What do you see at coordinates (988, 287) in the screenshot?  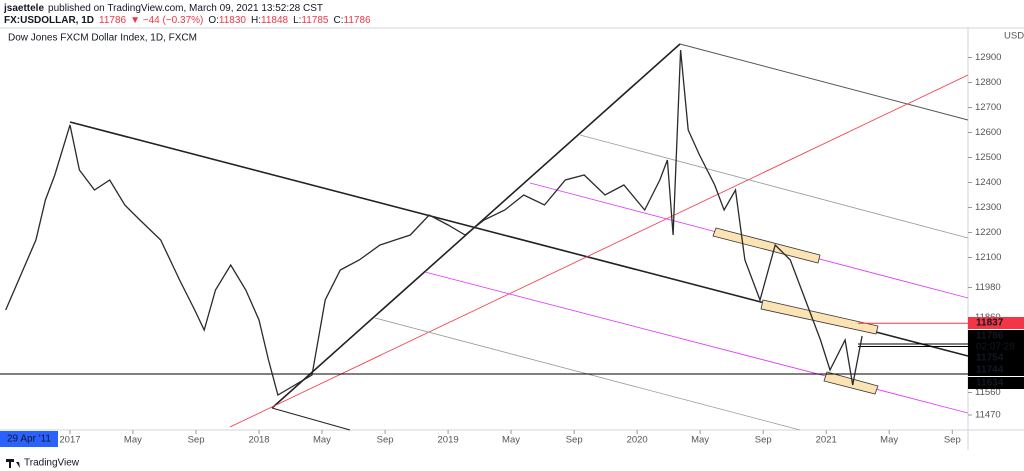 I see `y-tick-label: 11980` at bounding box center [988, 287].